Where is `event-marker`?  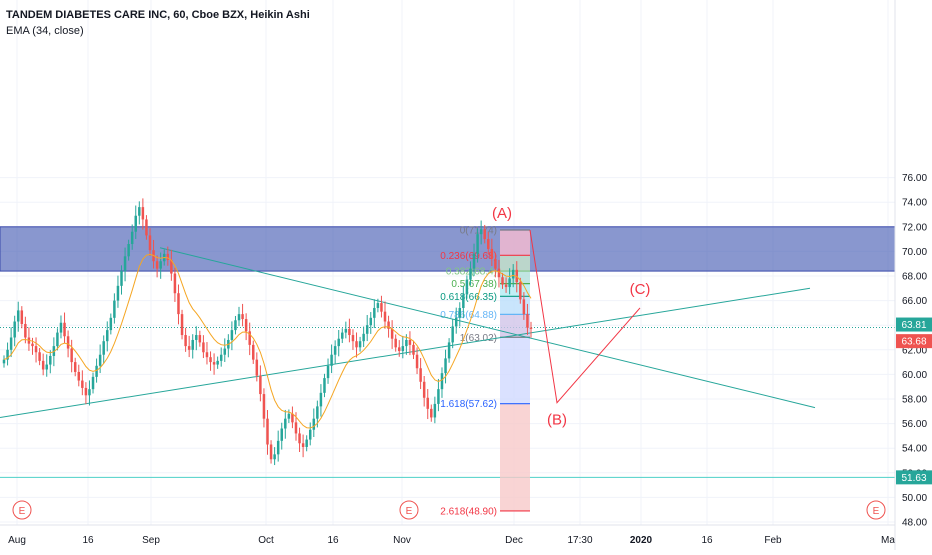
event-marker is located at coordinates (22, 510).